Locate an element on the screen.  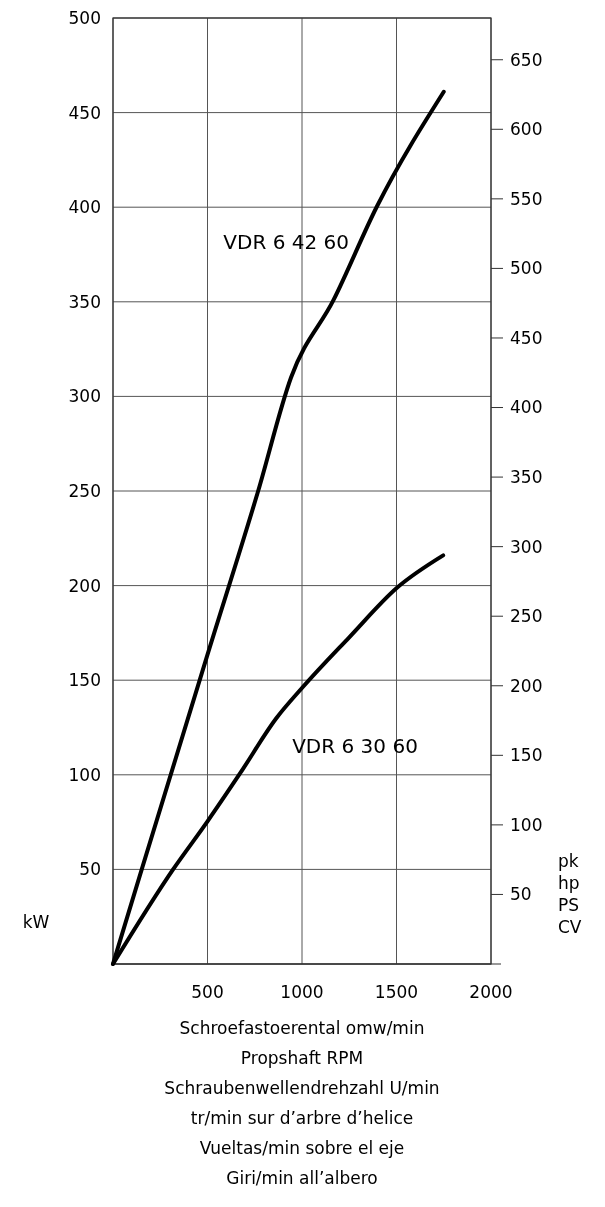
y-tick-label: 200 is located at coordinates (84, 585).